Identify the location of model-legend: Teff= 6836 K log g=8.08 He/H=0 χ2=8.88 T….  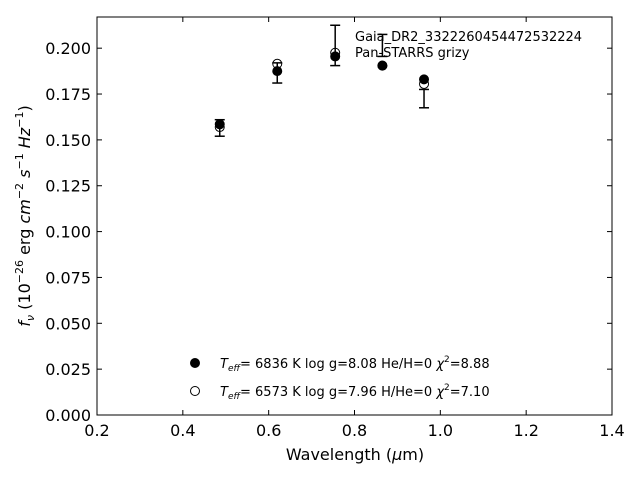
(340, 378).